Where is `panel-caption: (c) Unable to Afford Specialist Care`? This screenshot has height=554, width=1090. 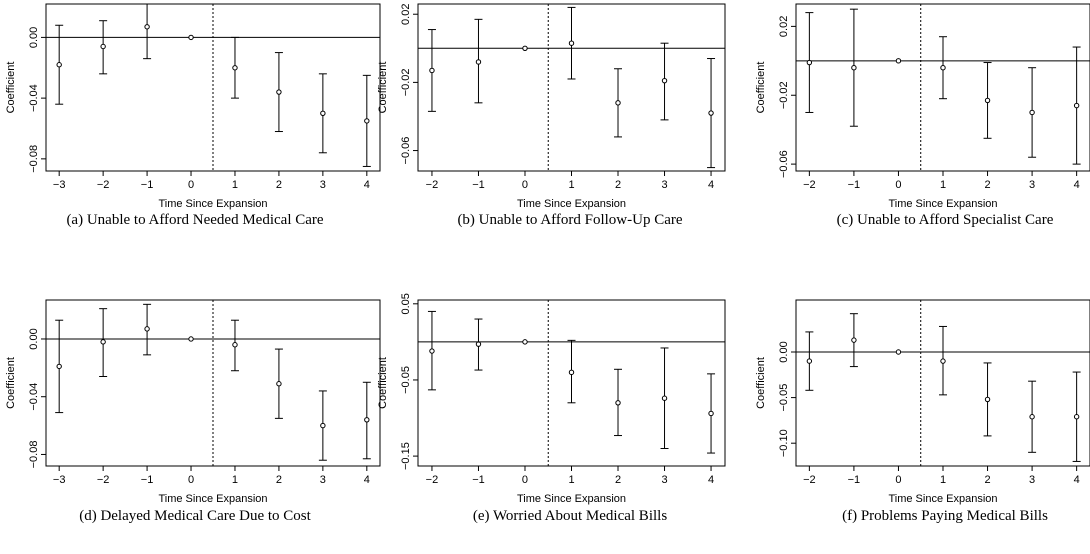
panel-caption: (c) Unable to Afford Specialist Care is located at coordinates (945, 220).